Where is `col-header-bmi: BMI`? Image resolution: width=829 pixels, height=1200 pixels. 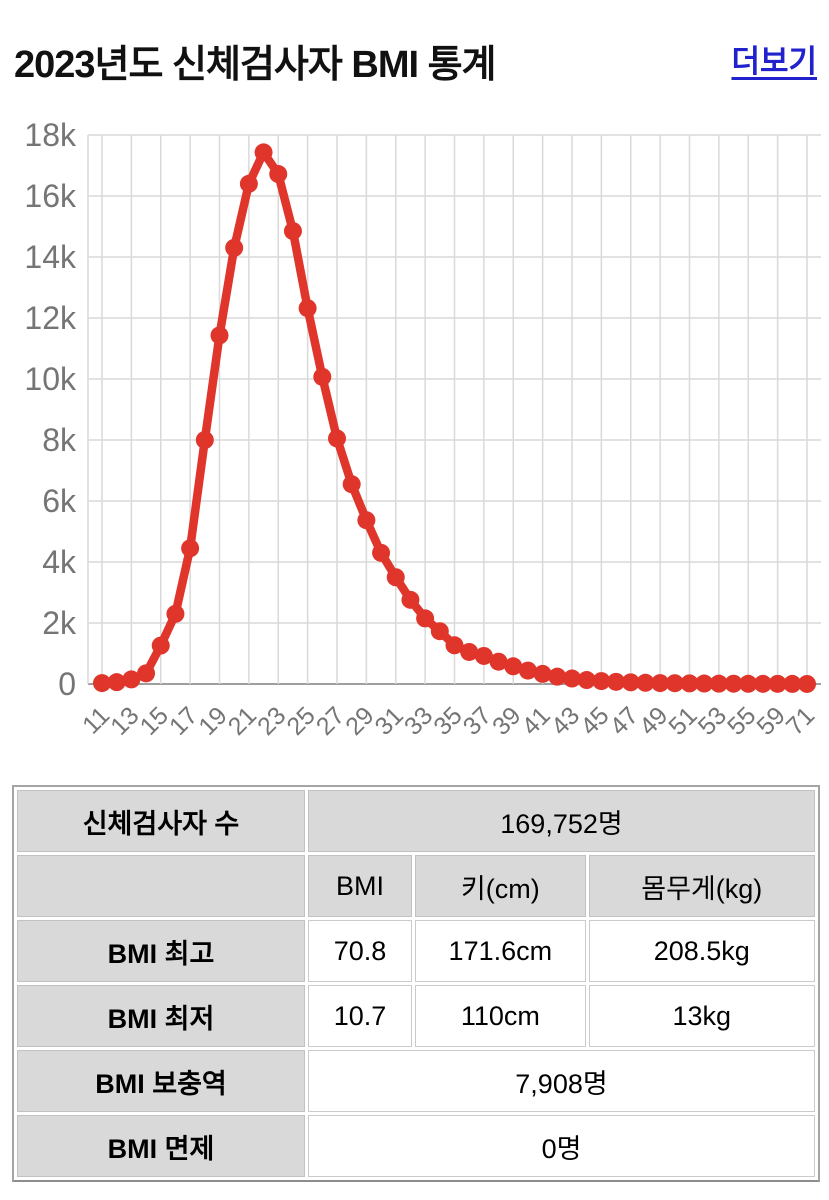 col-header-bmi: BMI is located at coordinates (360, 886).